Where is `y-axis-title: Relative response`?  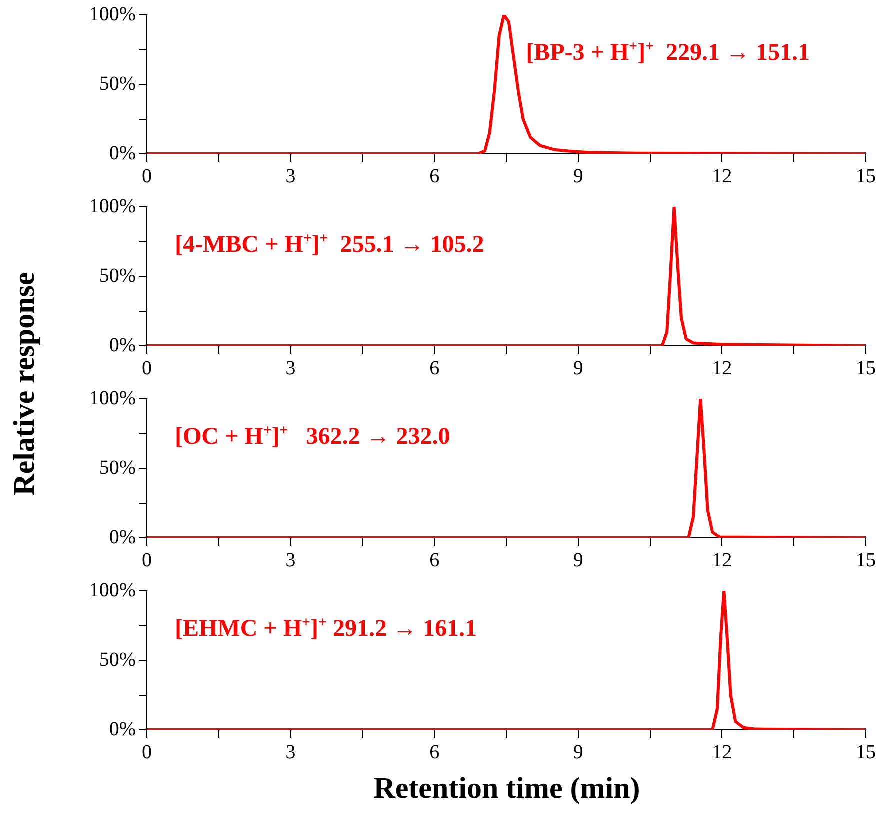
y-axis-title: Relative response is located at coordinates (25, 384).